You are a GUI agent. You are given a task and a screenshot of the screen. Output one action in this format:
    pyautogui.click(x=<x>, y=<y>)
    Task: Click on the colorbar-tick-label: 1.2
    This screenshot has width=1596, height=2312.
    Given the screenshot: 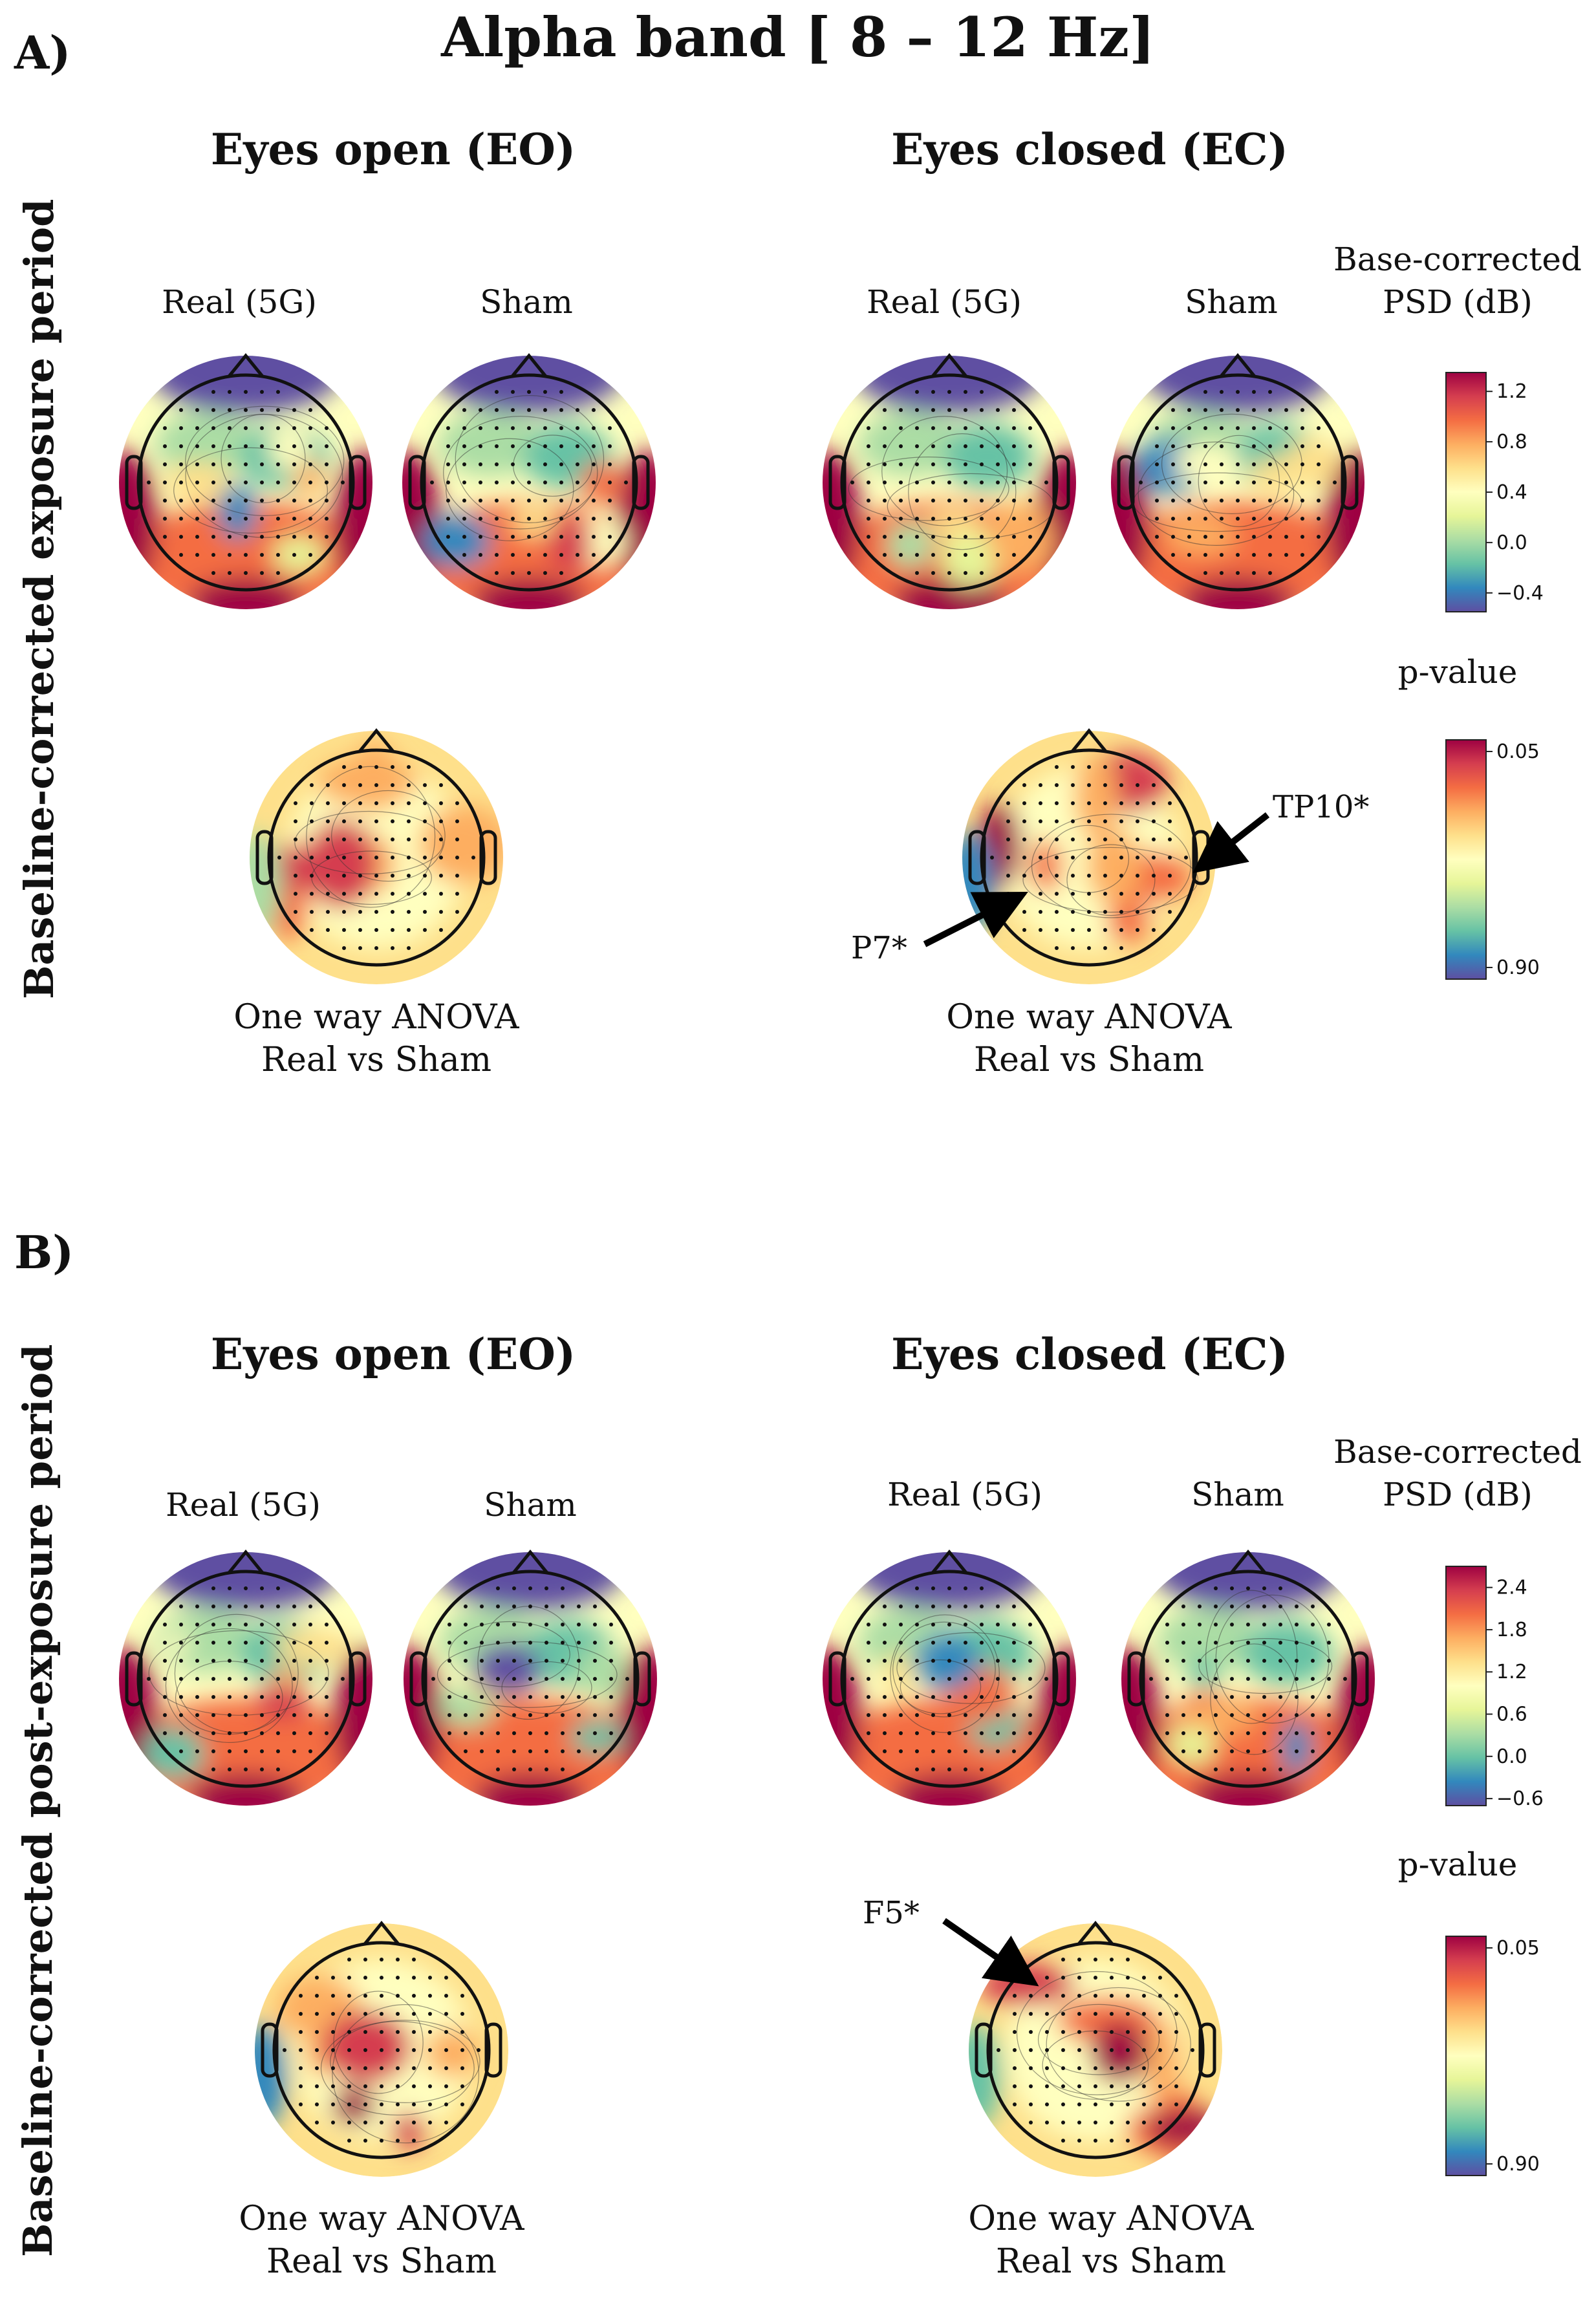 What is the action you would take?
    pyautogui.click(x=1511, y=392)
    